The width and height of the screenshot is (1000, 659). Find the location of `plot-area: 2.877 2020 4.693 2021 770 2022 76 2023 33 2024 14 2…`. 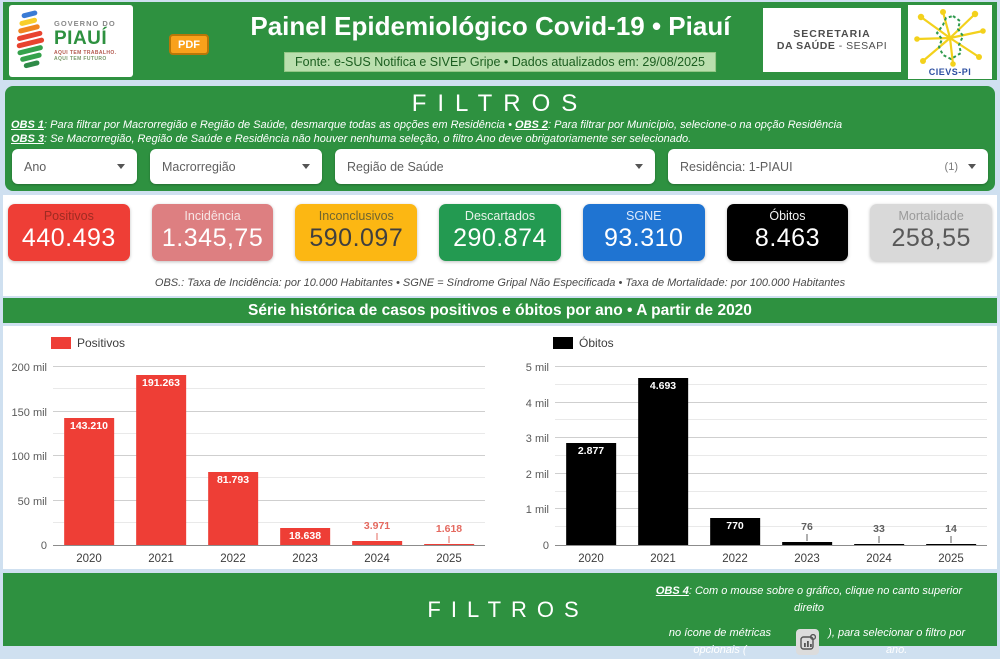

plot-area: 2.877 2020 4.693 2021 770 2022 76 2023 33 2024 14 2… is located at coordinates (771, 460).